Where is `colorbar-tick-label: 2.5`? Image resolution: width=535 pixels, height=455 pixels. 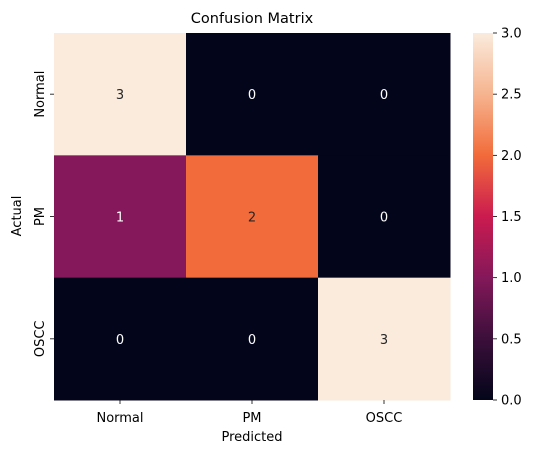 colorbar-tick-label: 2.5 is located at coordinates (511, 95).